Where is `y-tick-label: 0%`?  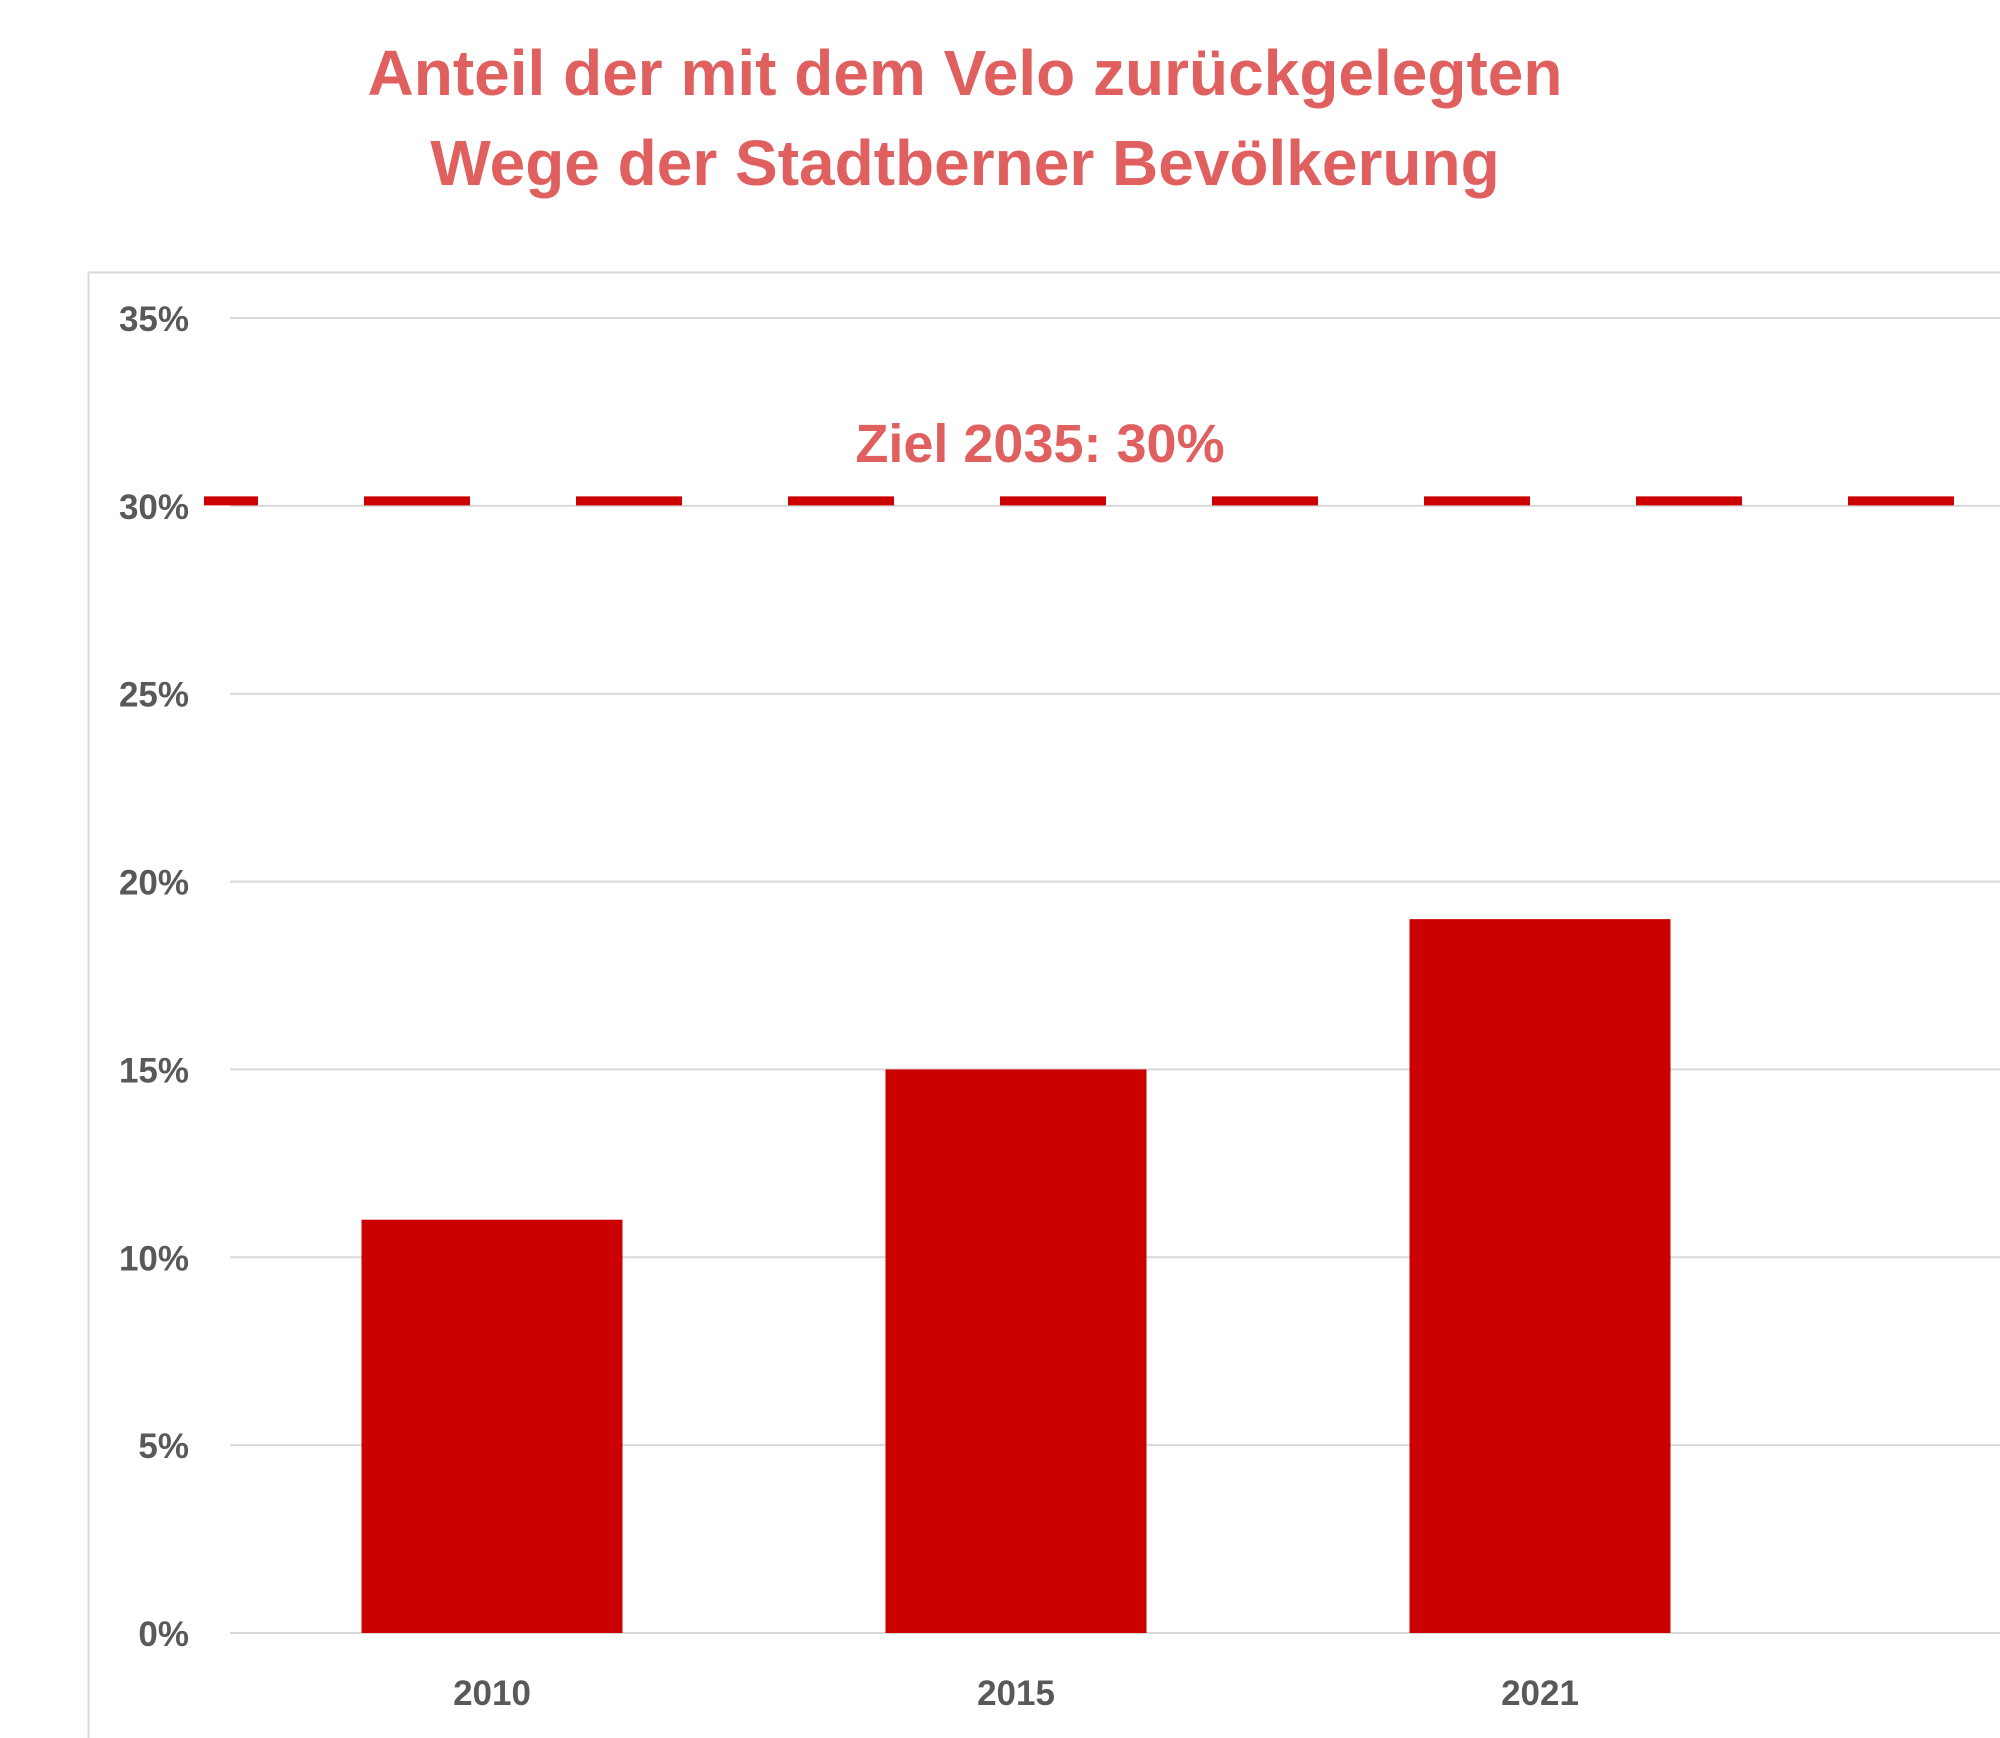 y-tick-label: 0% is located at coordinates (163, 1634).